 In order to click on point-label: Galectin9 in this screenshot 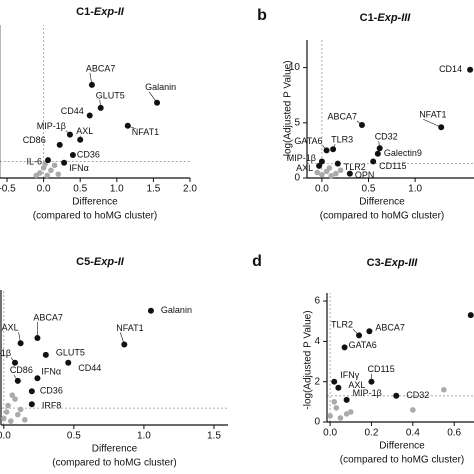, I will do `click(403, 153)`.